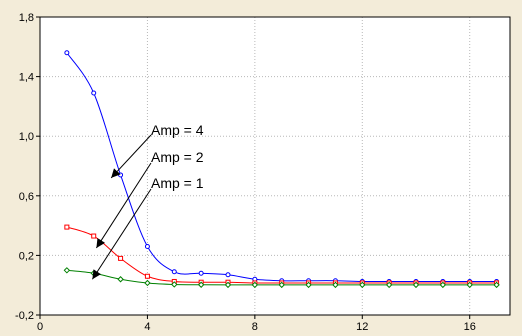  I want to click on annotation-amp-1: Amp = 1, so click(147, 227).